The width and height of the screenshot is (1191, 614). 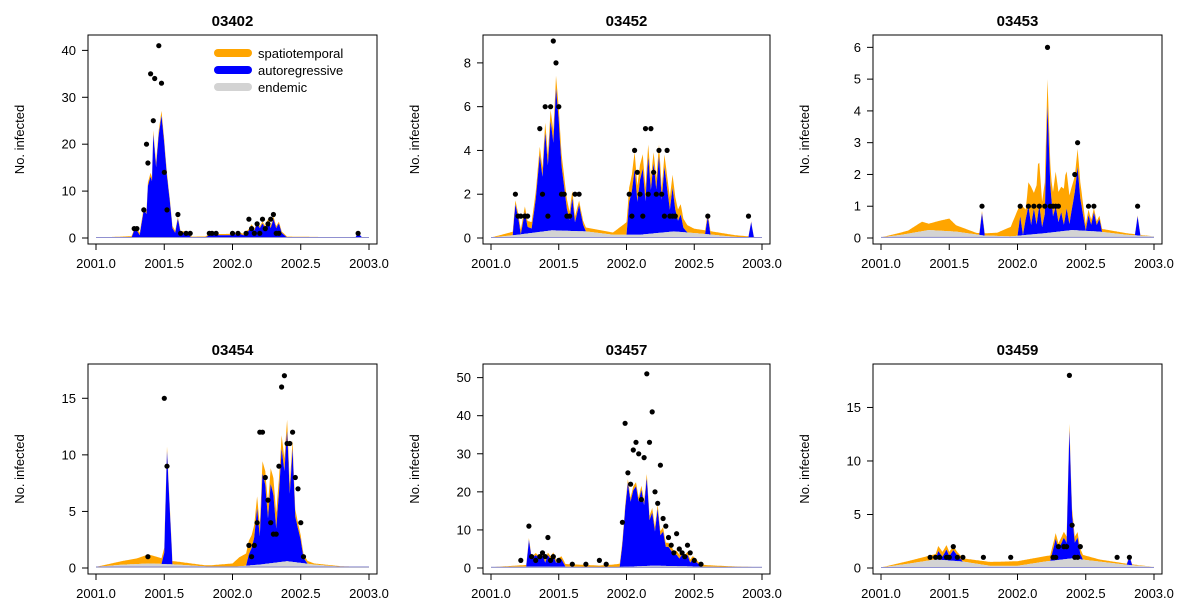 I want to click on legend: spatiotemporal autoregressive endemic, so click(x=278, y=70).